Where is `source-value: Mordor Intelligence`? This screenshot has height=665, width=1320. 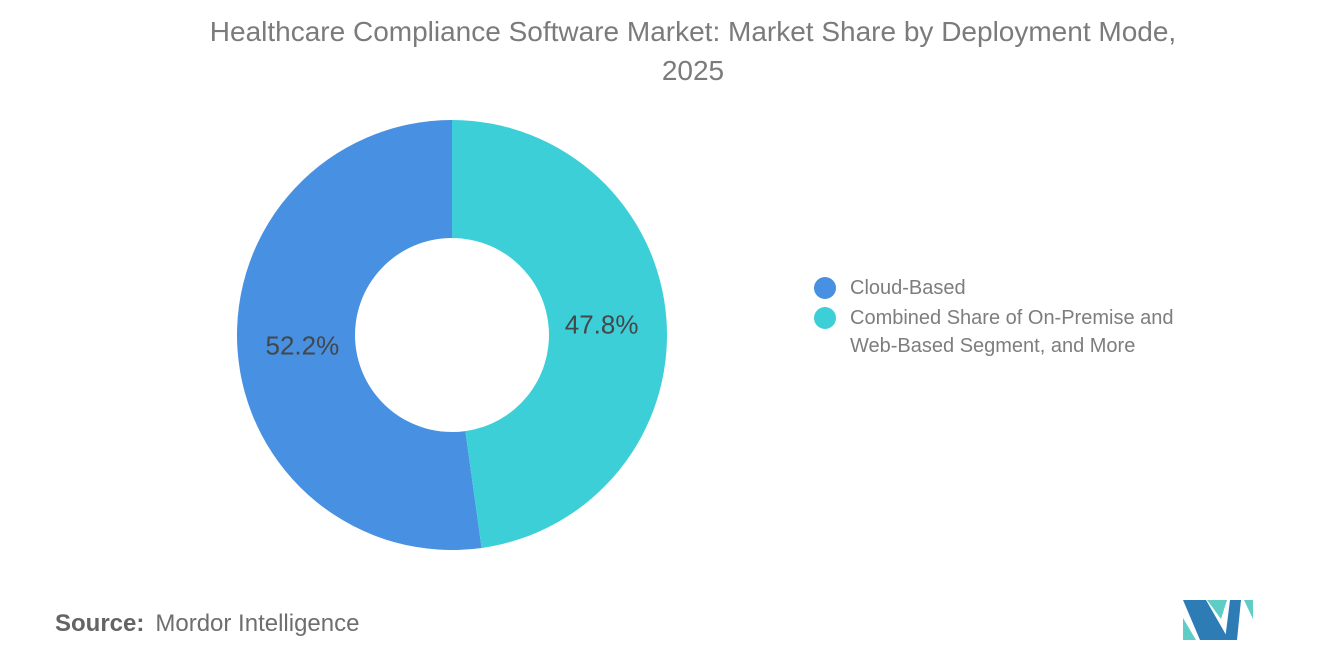 source-value: Mordor Intelligence is located at coordinates (257, 623).